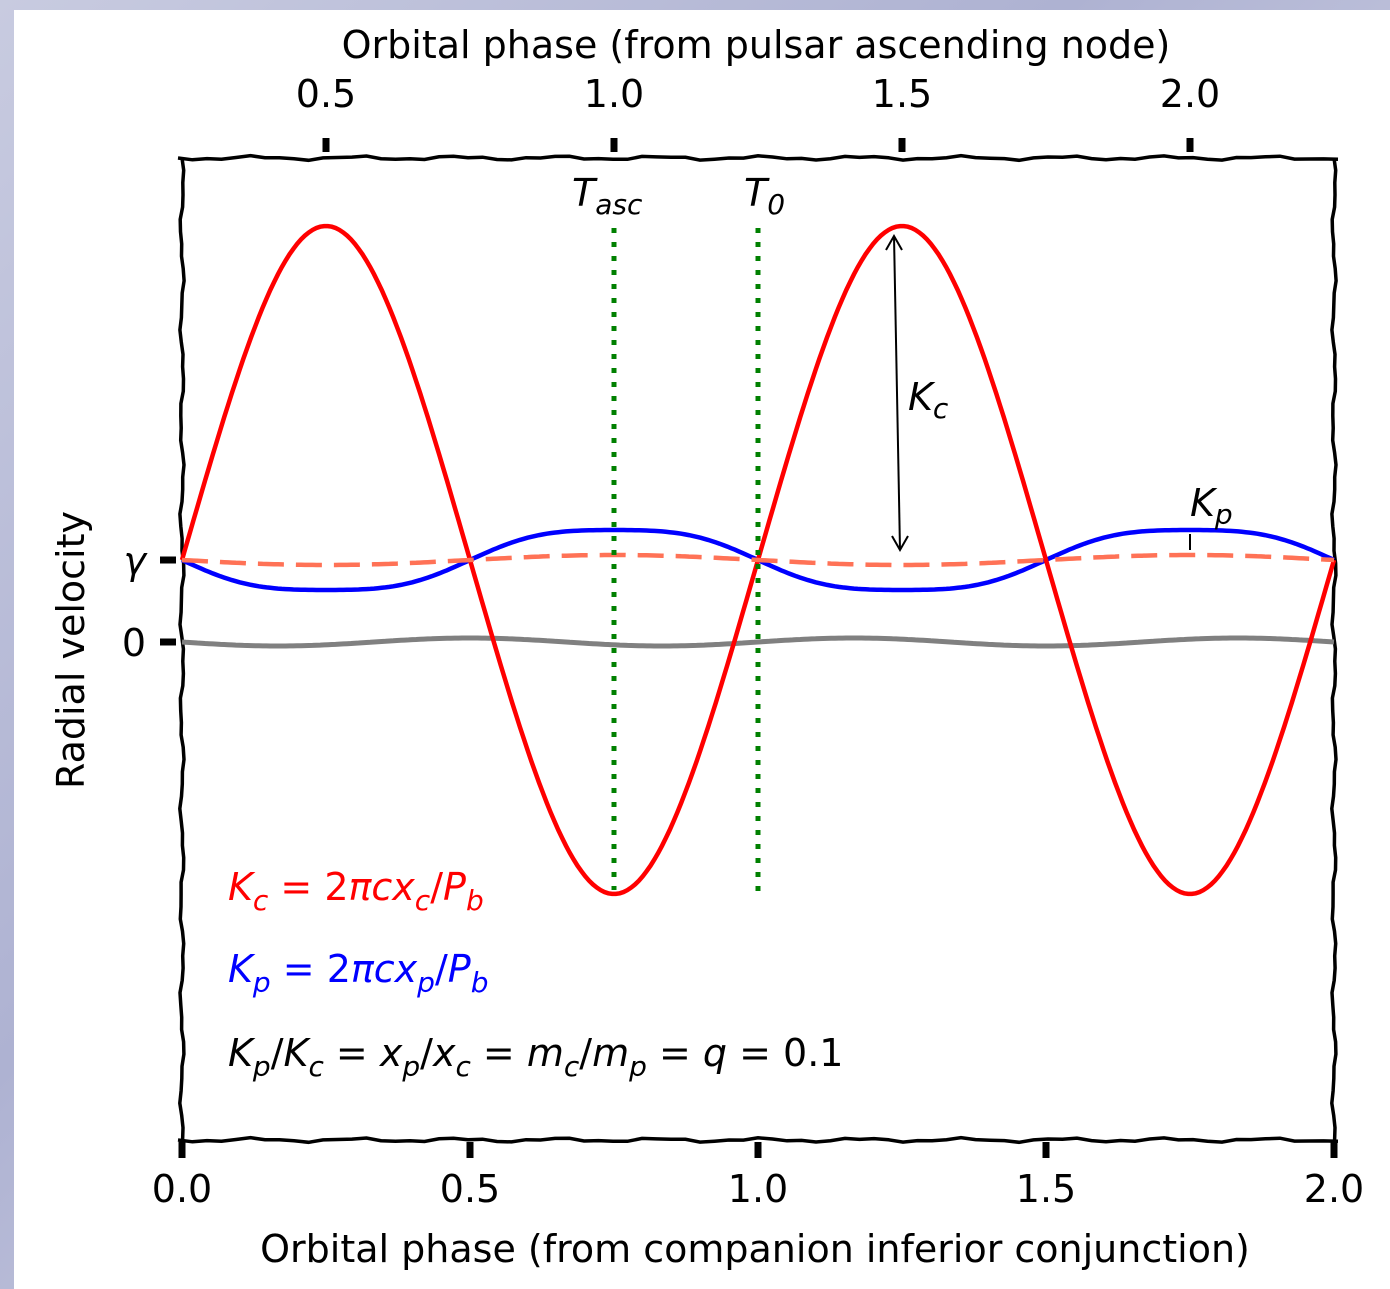 Image resolution: width=1390 pixels, height=1289 pixels. What do you see at coordinates (902, 94) in the screenshot?
I see `x2-tick-label: 1.5` at bounding box center [902, 94].